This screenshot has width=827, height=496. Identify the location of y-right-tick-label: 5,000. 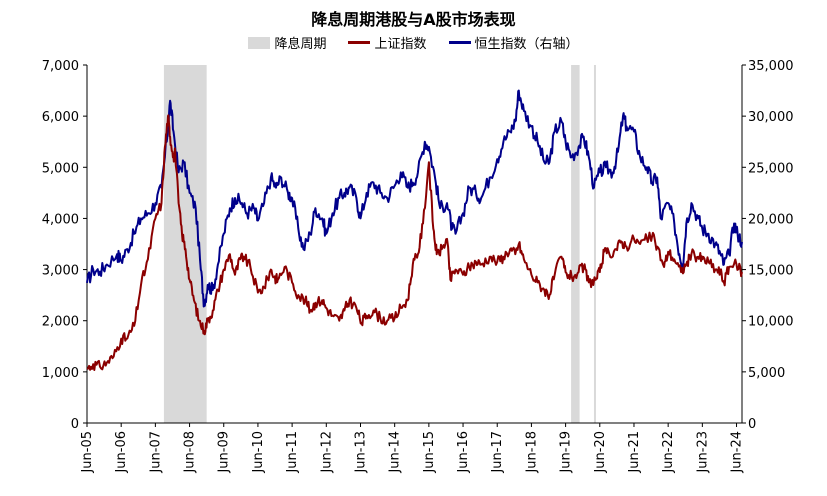
(766, 373).